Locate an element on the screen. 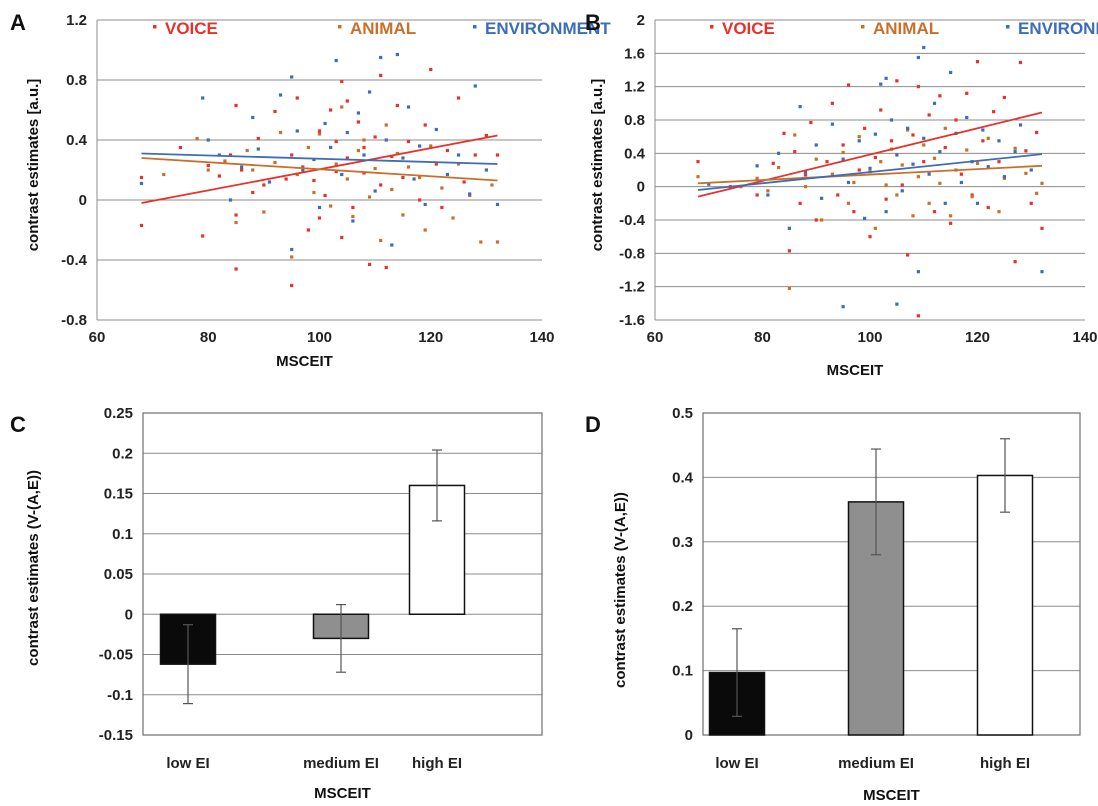  y-tick-label: 0.2 is located at coordinates (122, 453).